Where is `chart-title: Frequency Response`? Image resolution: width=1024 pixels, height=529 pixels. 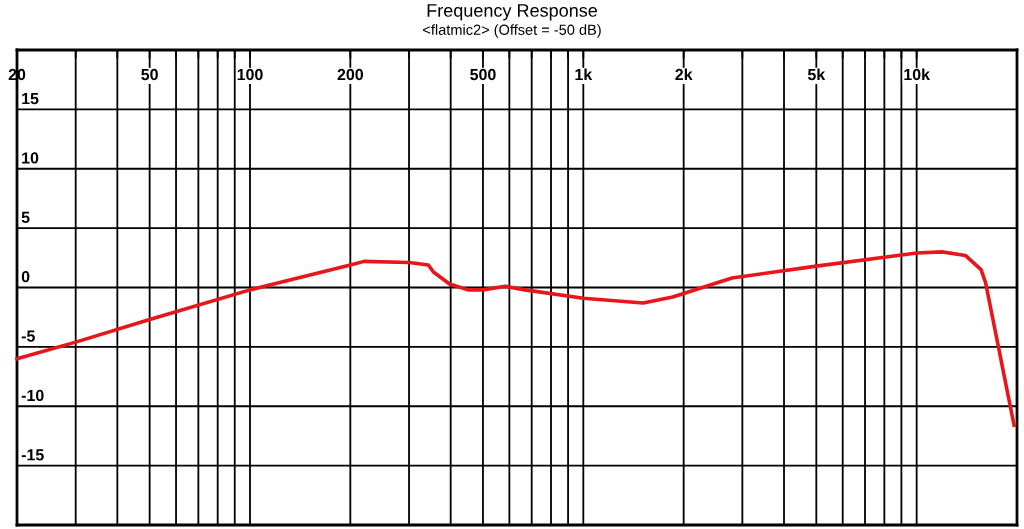 chart-title: Frequency Response is located at coordinates (512, 12).